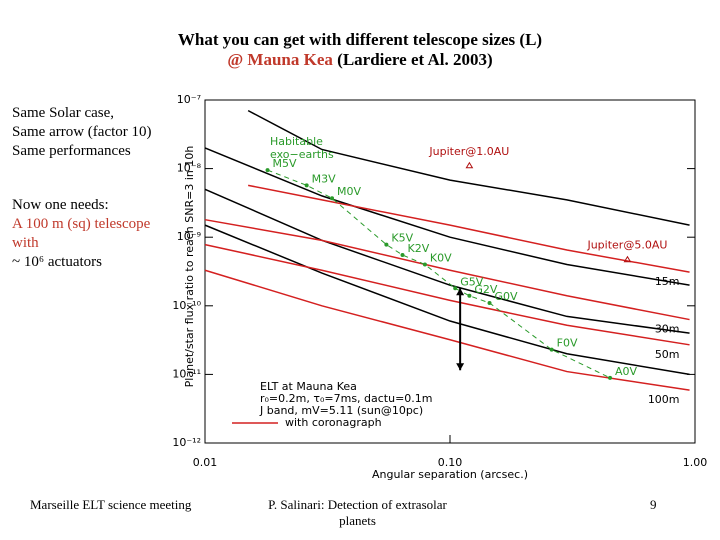 Image resolution: width=720 pixels, height=540 pixels. I want to click on text-line: Same performances, so click(71, 151).